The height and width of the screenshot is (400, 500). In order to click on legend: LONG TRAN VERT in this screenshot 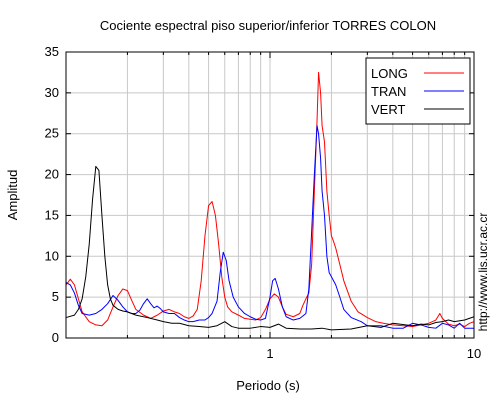, I will do `click(418, 91)`.